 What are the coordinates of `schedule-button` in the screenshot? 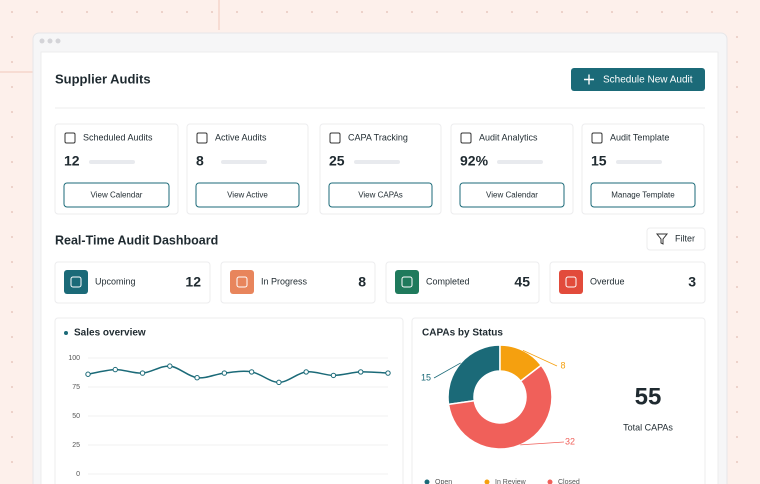 It's located at (638, 79).